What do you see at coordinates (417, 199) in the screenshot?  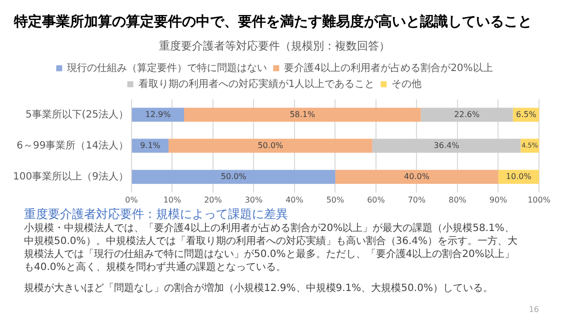 I see `x-tick-label: 70%` at bounding box center [417, 199].